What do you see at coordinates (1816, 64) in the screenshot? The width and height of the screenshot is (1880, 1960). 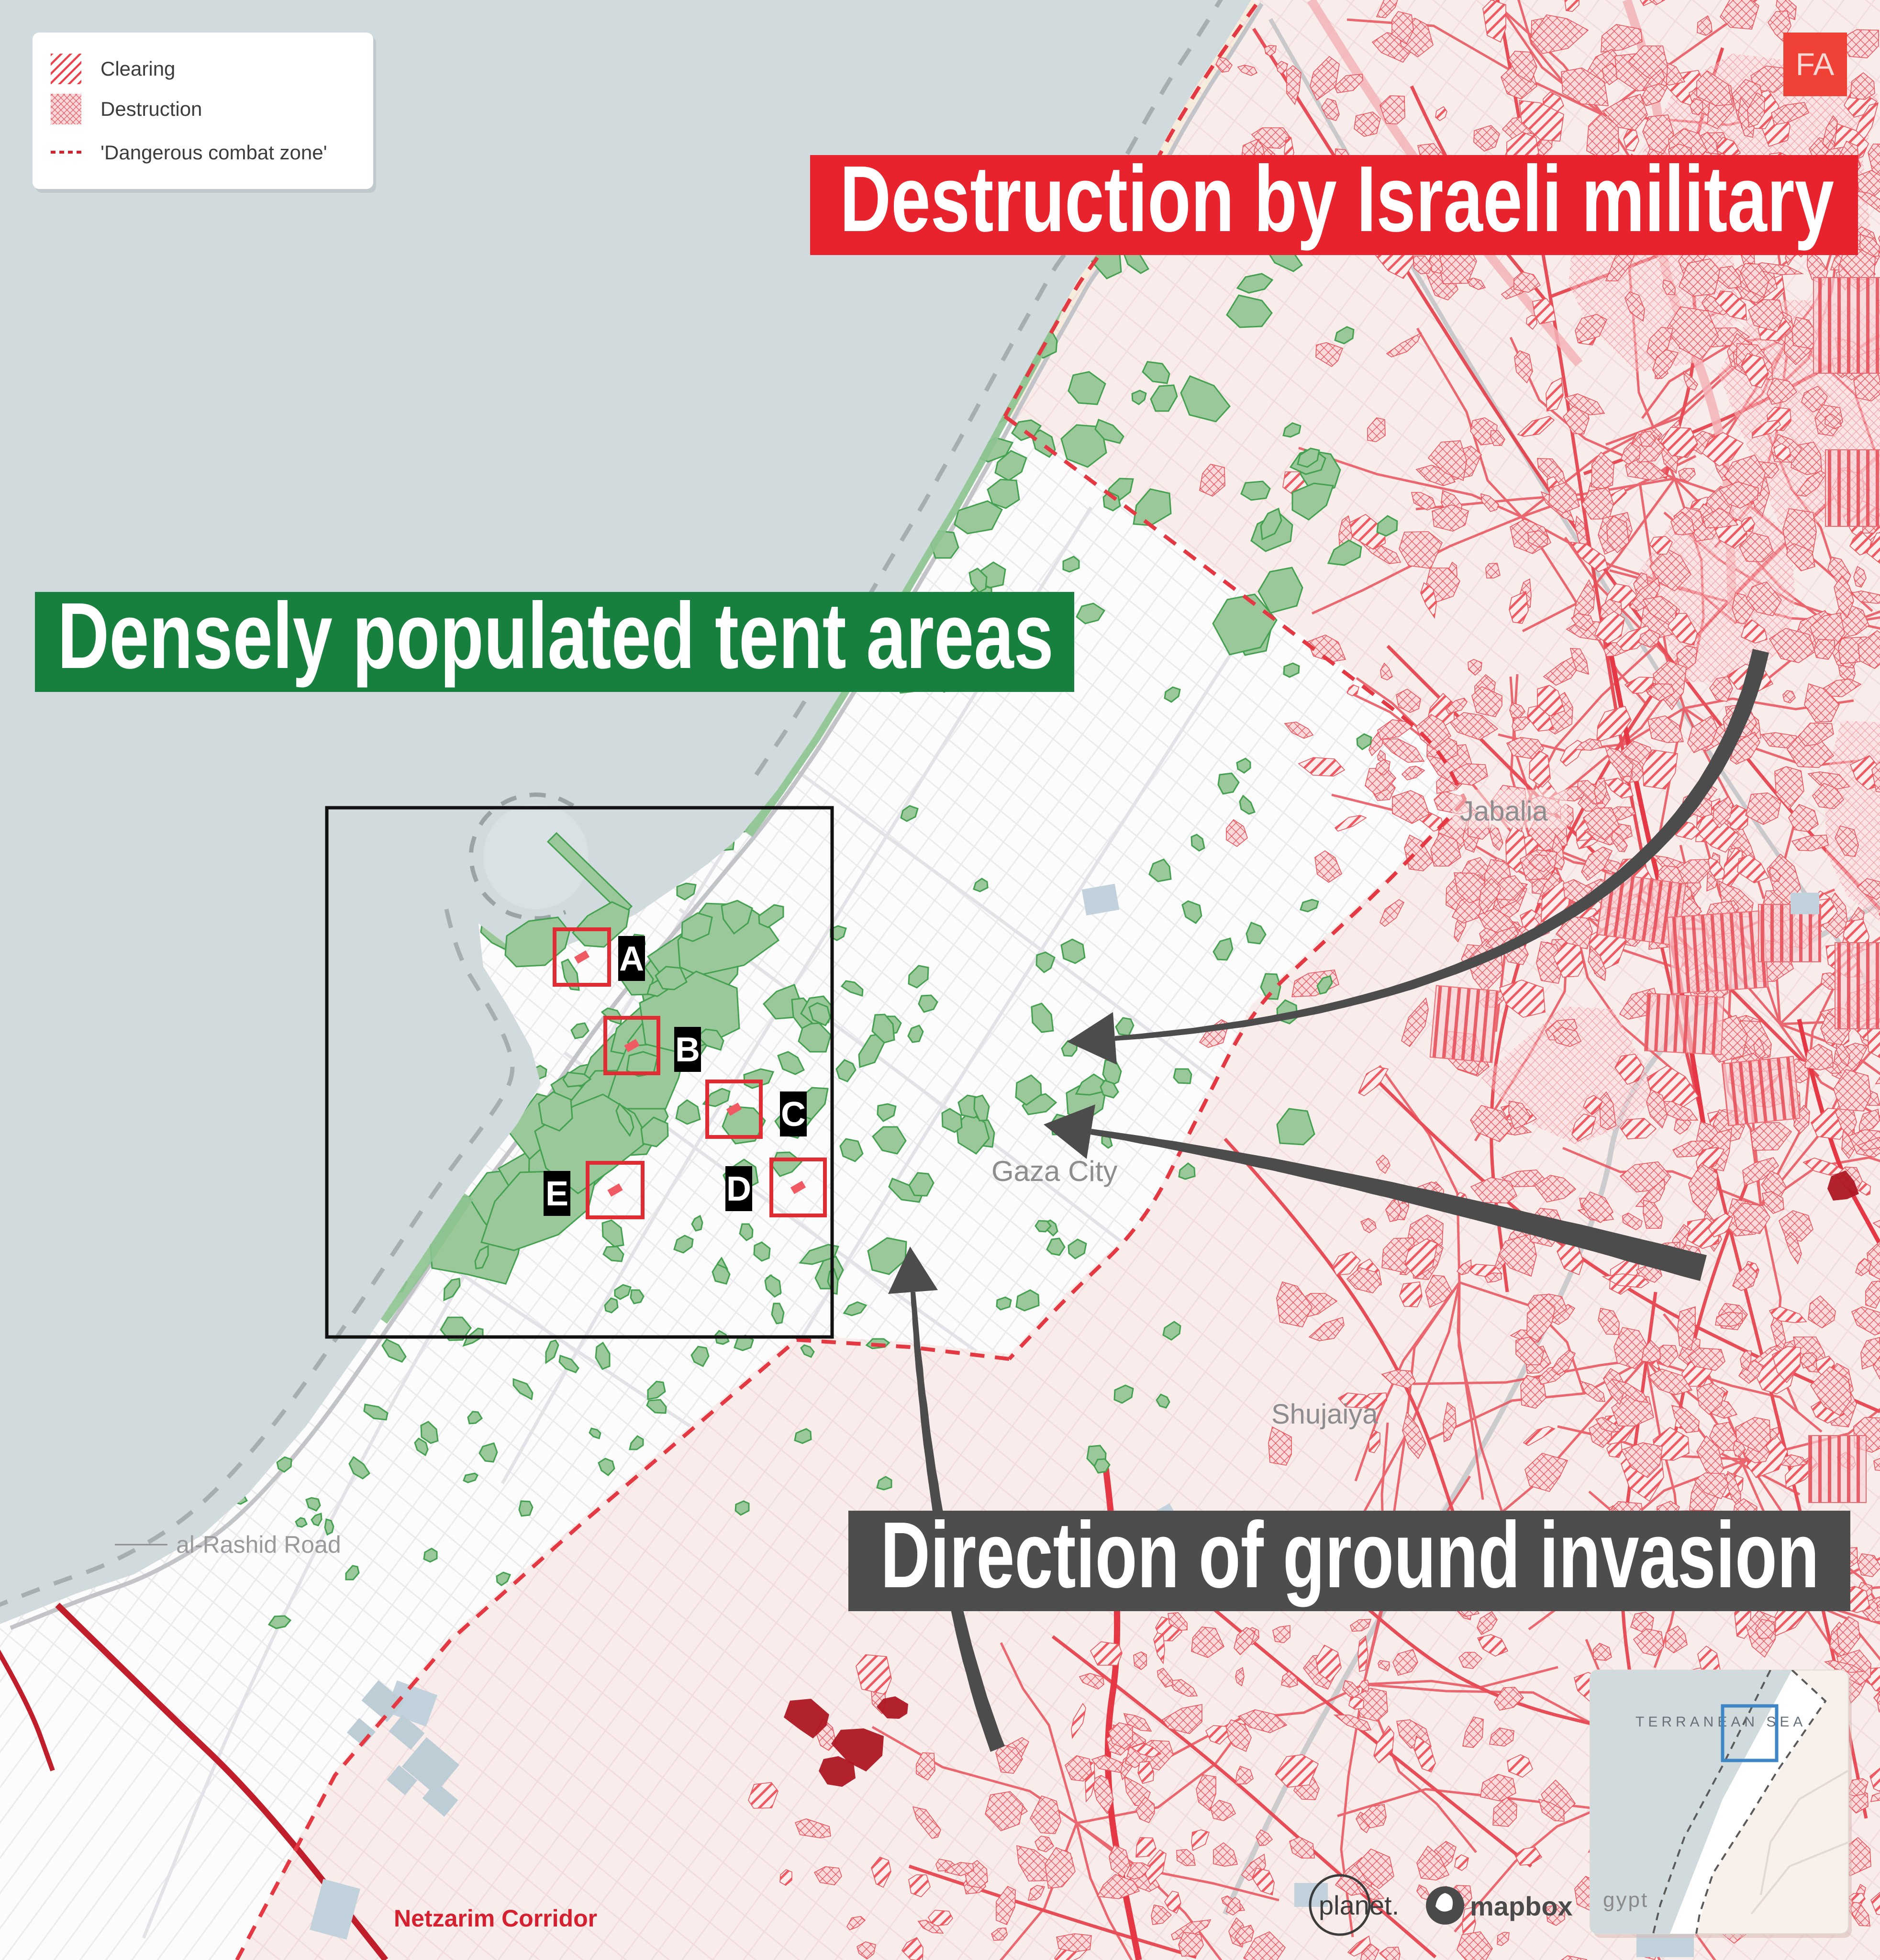 I see `svg-text: FA` at bounding box center [1816, 64].